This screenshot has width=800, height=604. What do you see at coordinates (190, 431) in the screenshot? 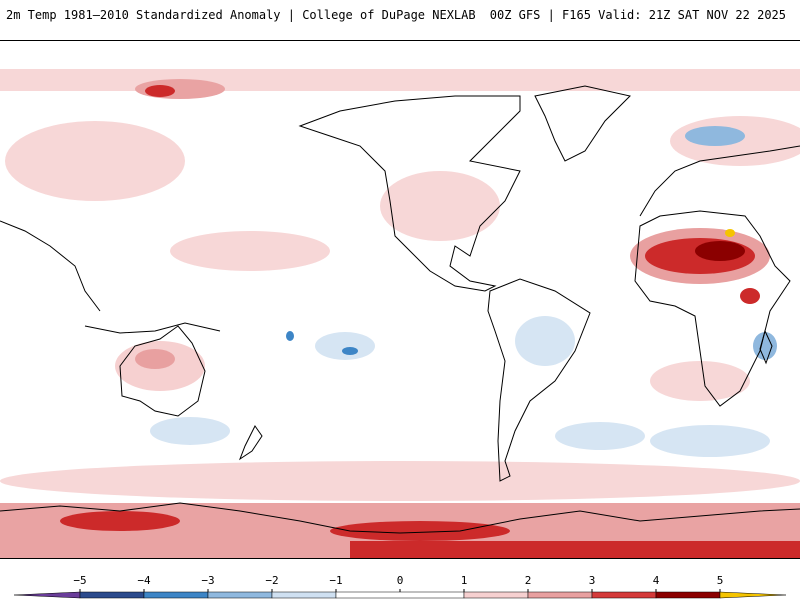
I see `tasman-cold` at bounding box center [190, 431].